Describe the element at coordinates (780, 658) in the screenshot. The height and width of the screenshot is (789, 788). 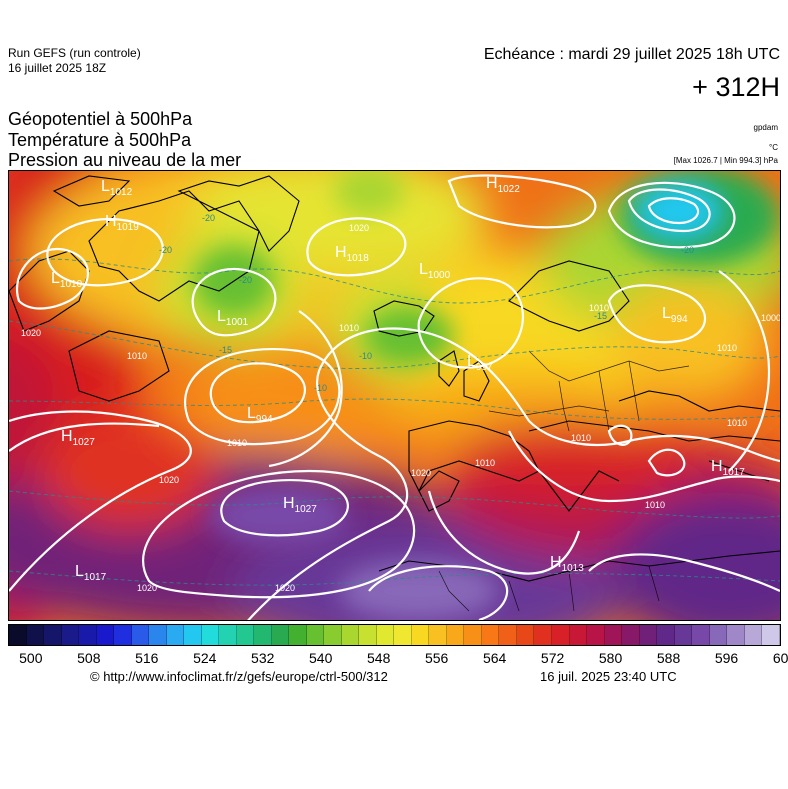
I see `colorbar-tick: 604` at that location.